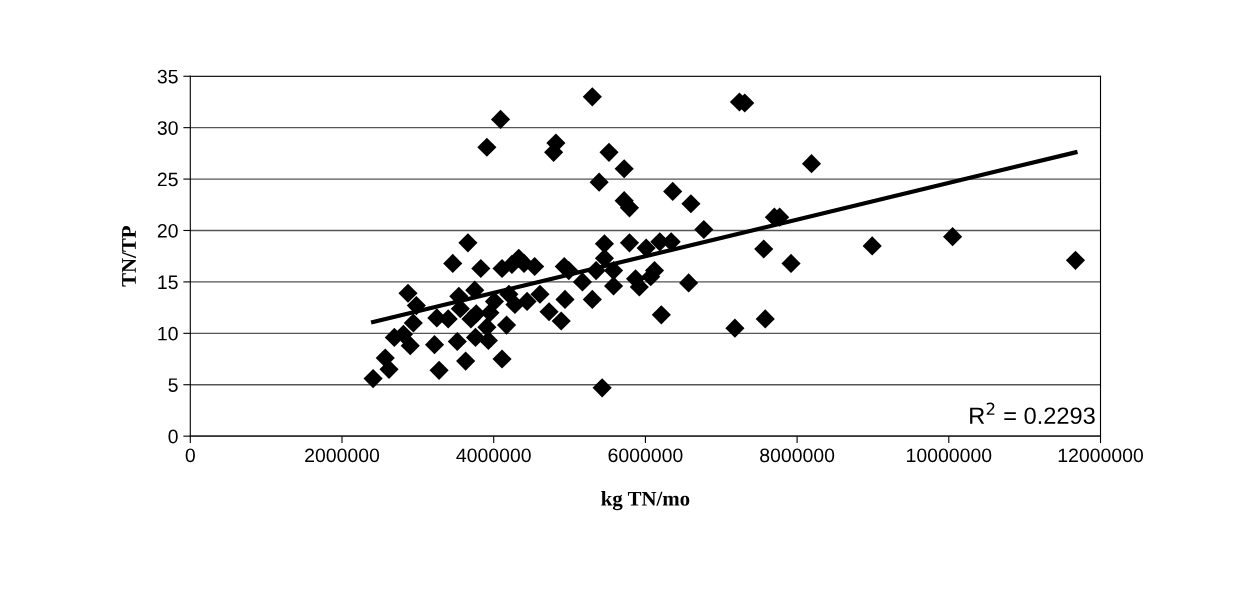 Image resolution: width=1252 pixels, height=610 pixels. Describe the element at coordinates (167, 179) in the screenshot. I see `y-tick-label: 25` at that location.